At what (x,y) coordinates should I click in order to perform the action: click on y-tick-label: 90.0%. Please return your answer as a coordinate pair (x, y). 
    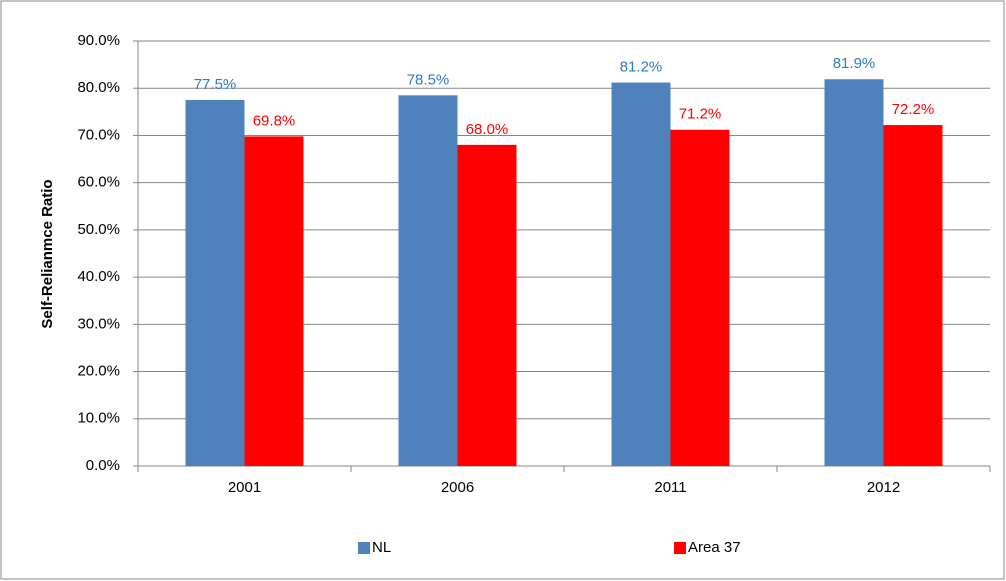
    Looking at the image, I should click on (98, 40).